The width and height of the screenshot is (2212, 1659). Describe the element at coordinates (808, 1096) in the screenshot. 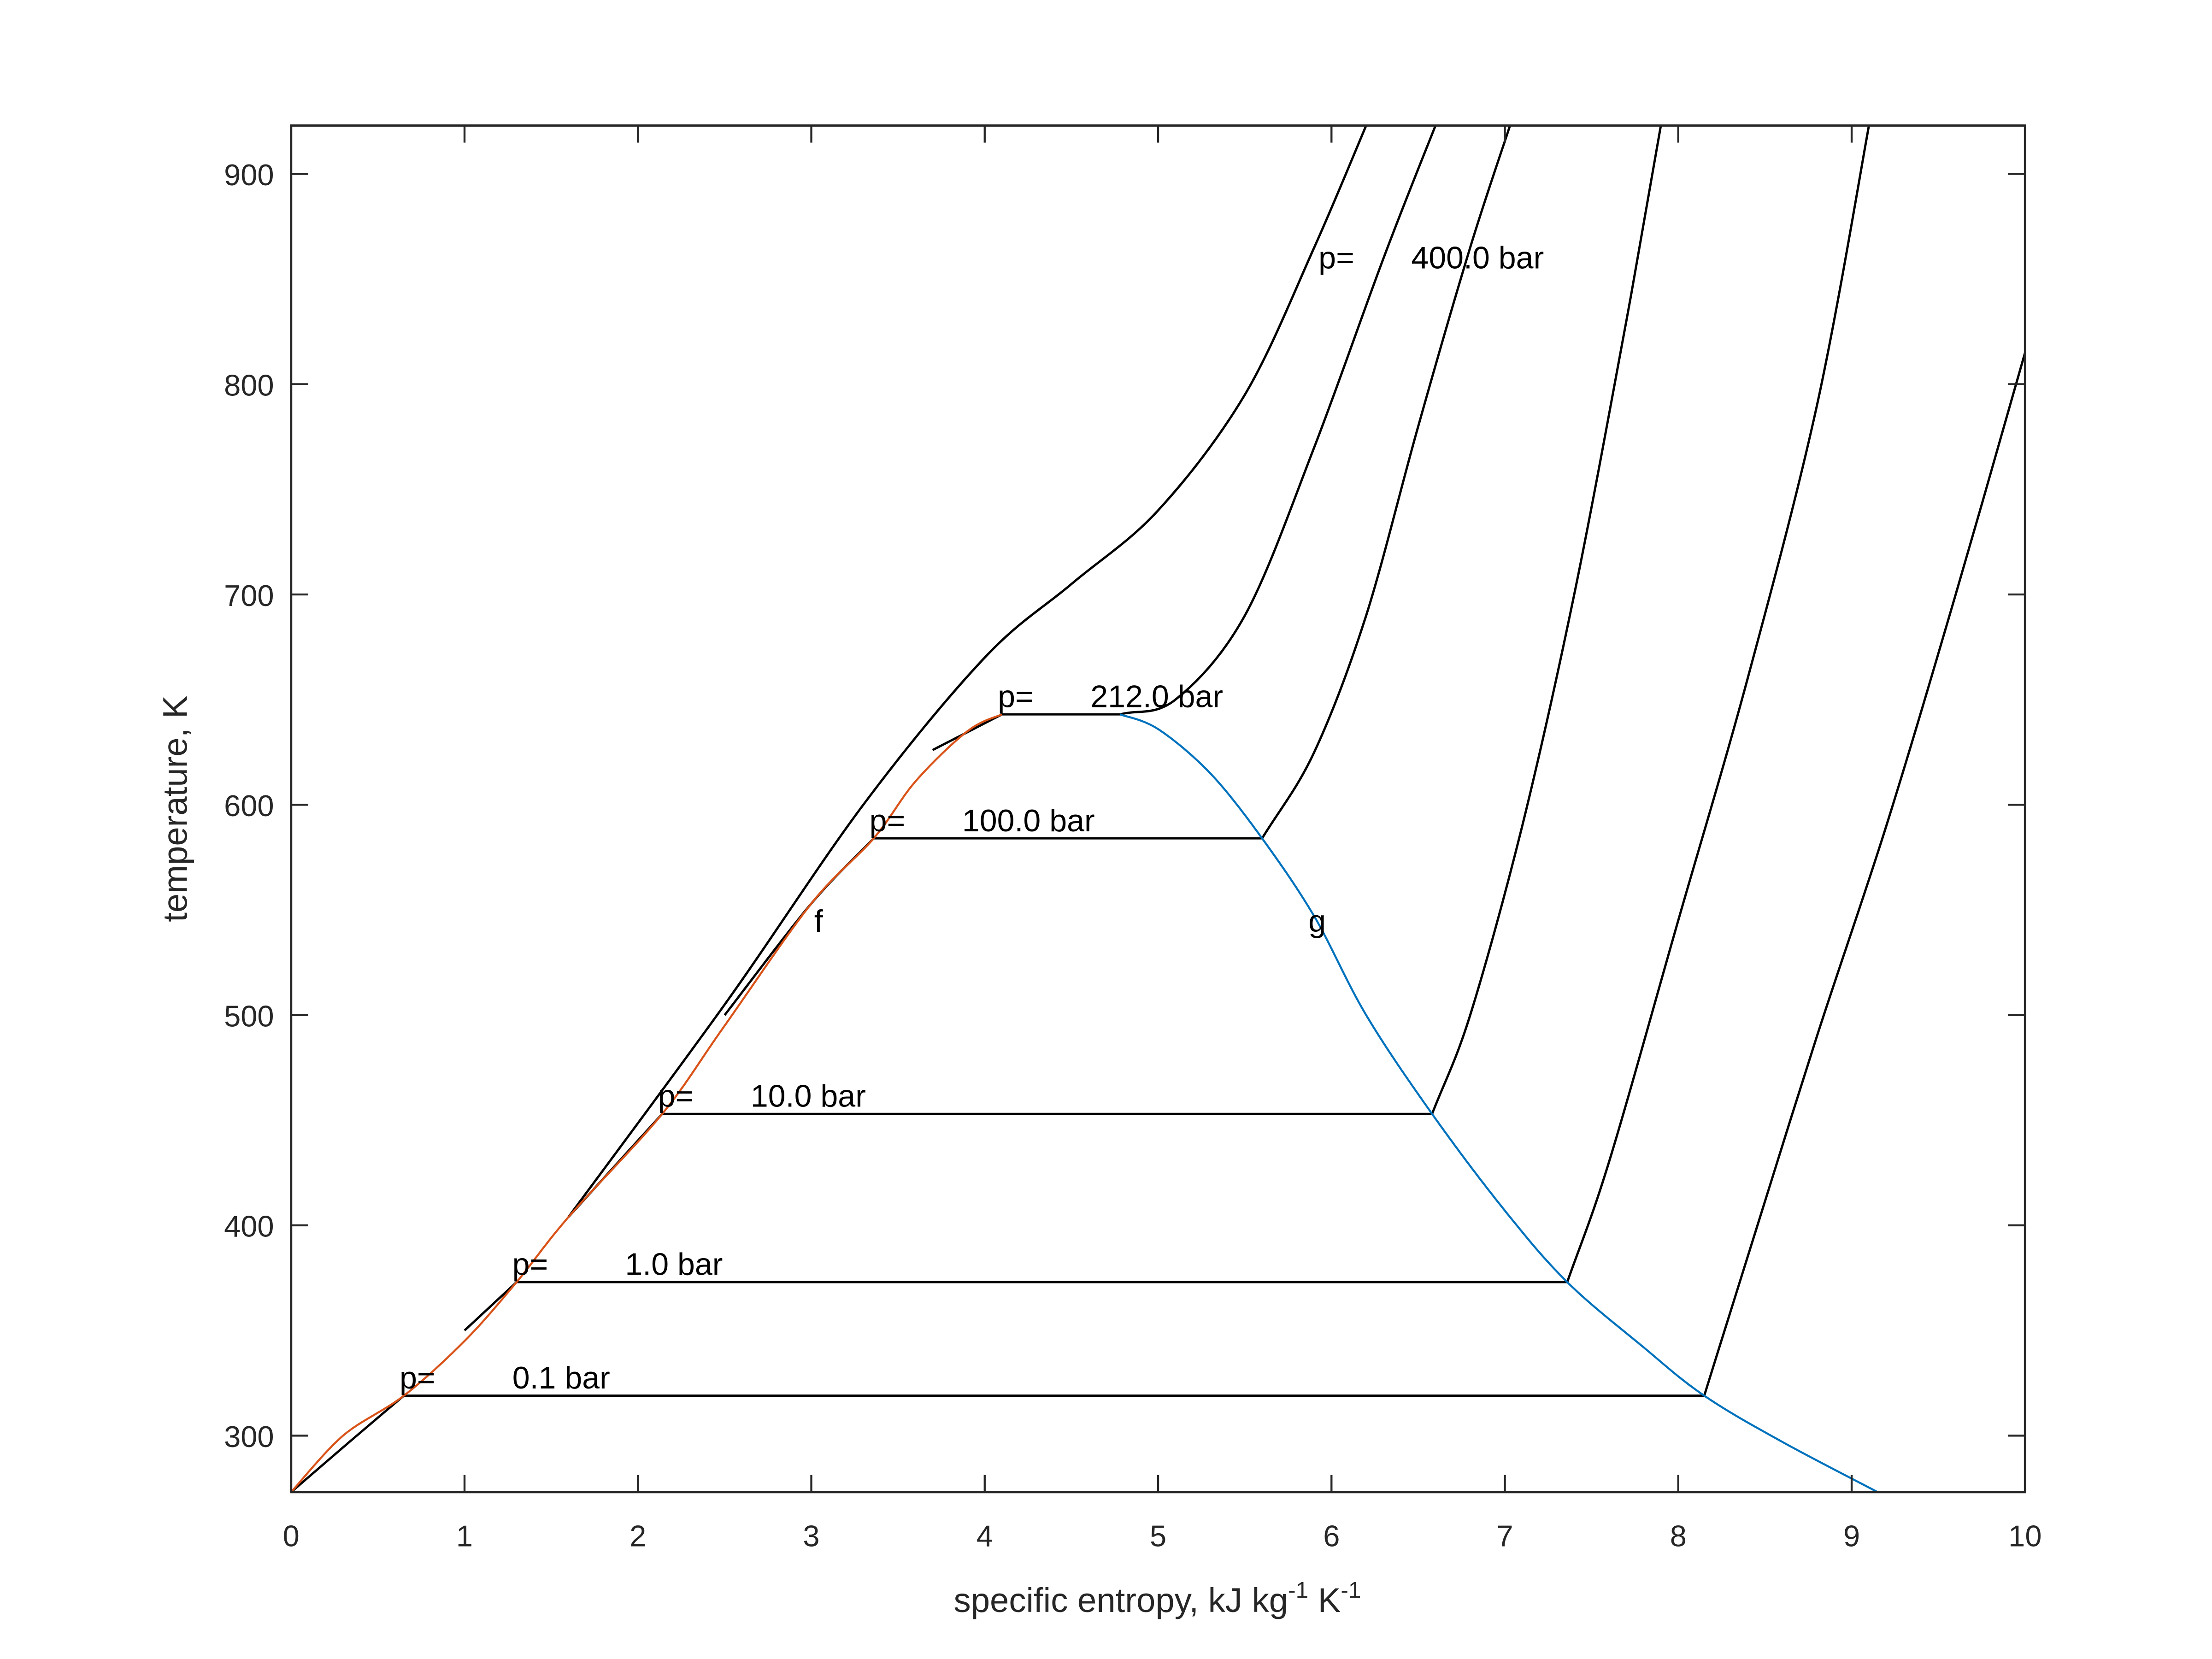

I see `isobar-label-value: 10.0 bar` at that location.